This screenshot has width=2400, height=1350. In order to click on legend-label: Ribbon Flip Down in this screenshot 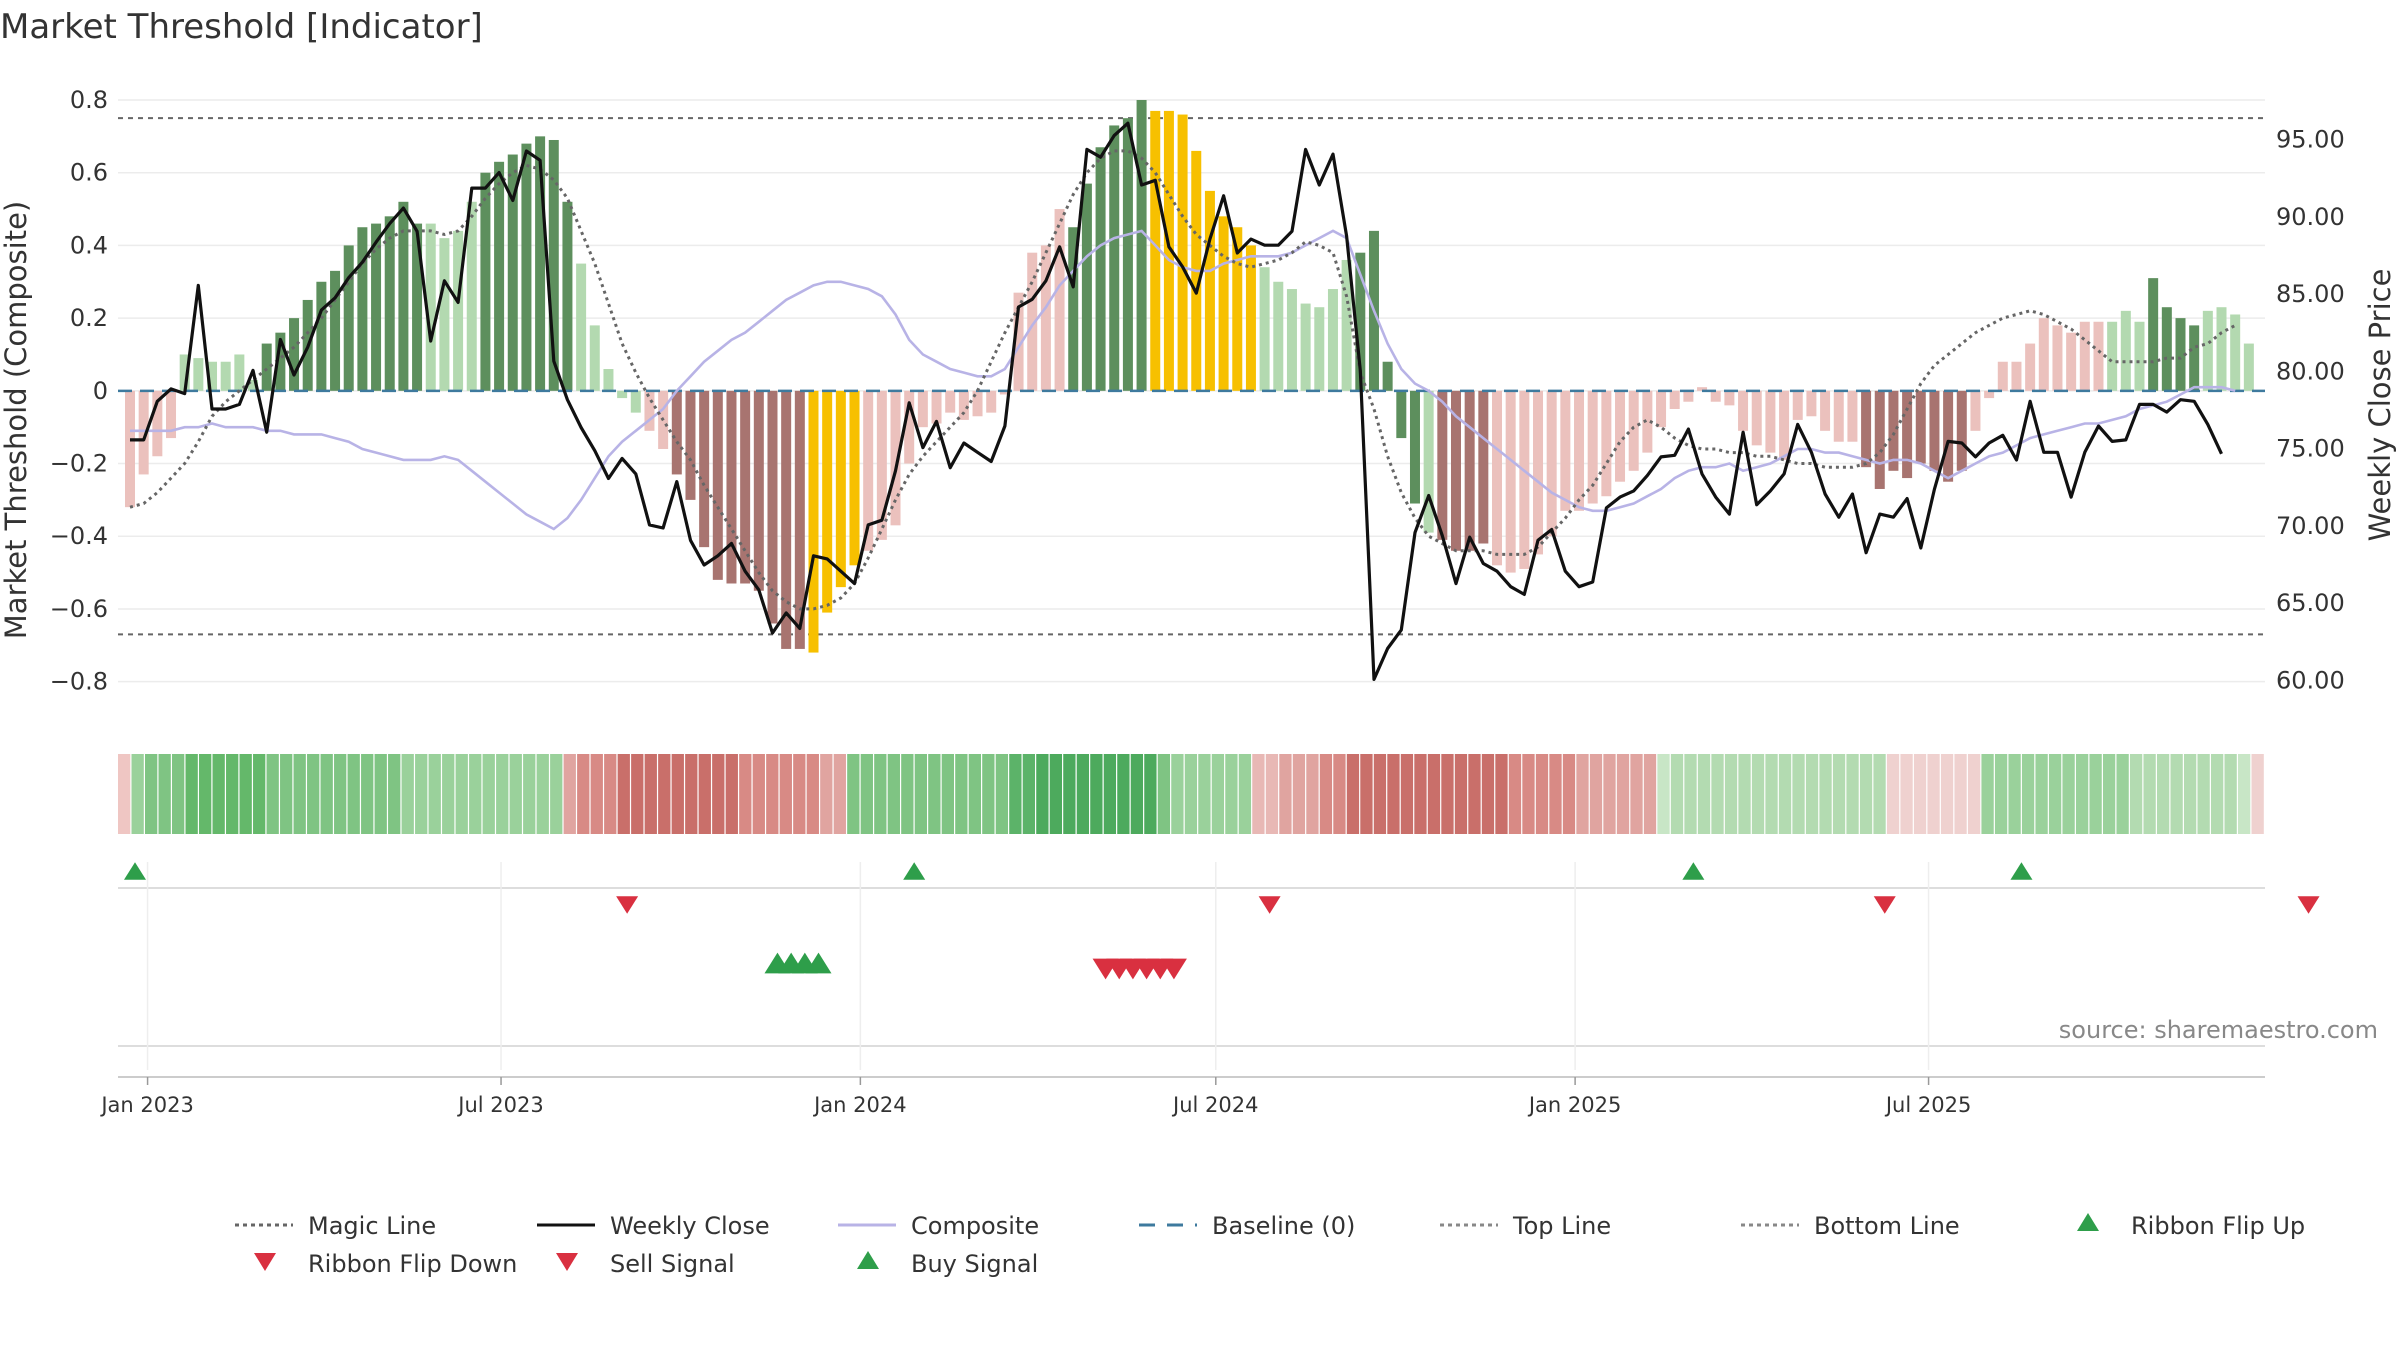, I will do `click(412, 1264)`.